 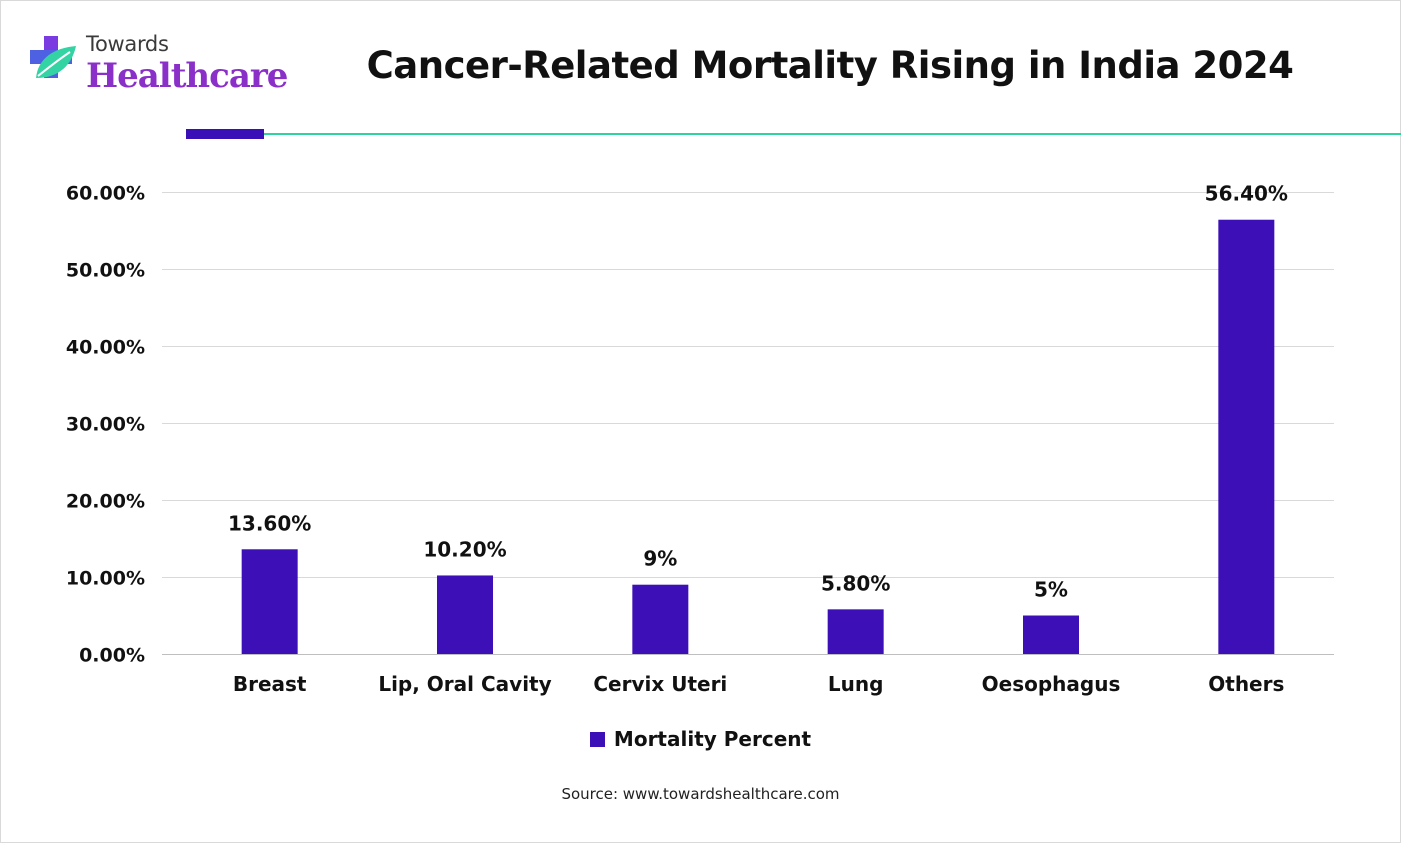 I want to click on y-tick-label: 30.00%, so click(x=105, y=425).